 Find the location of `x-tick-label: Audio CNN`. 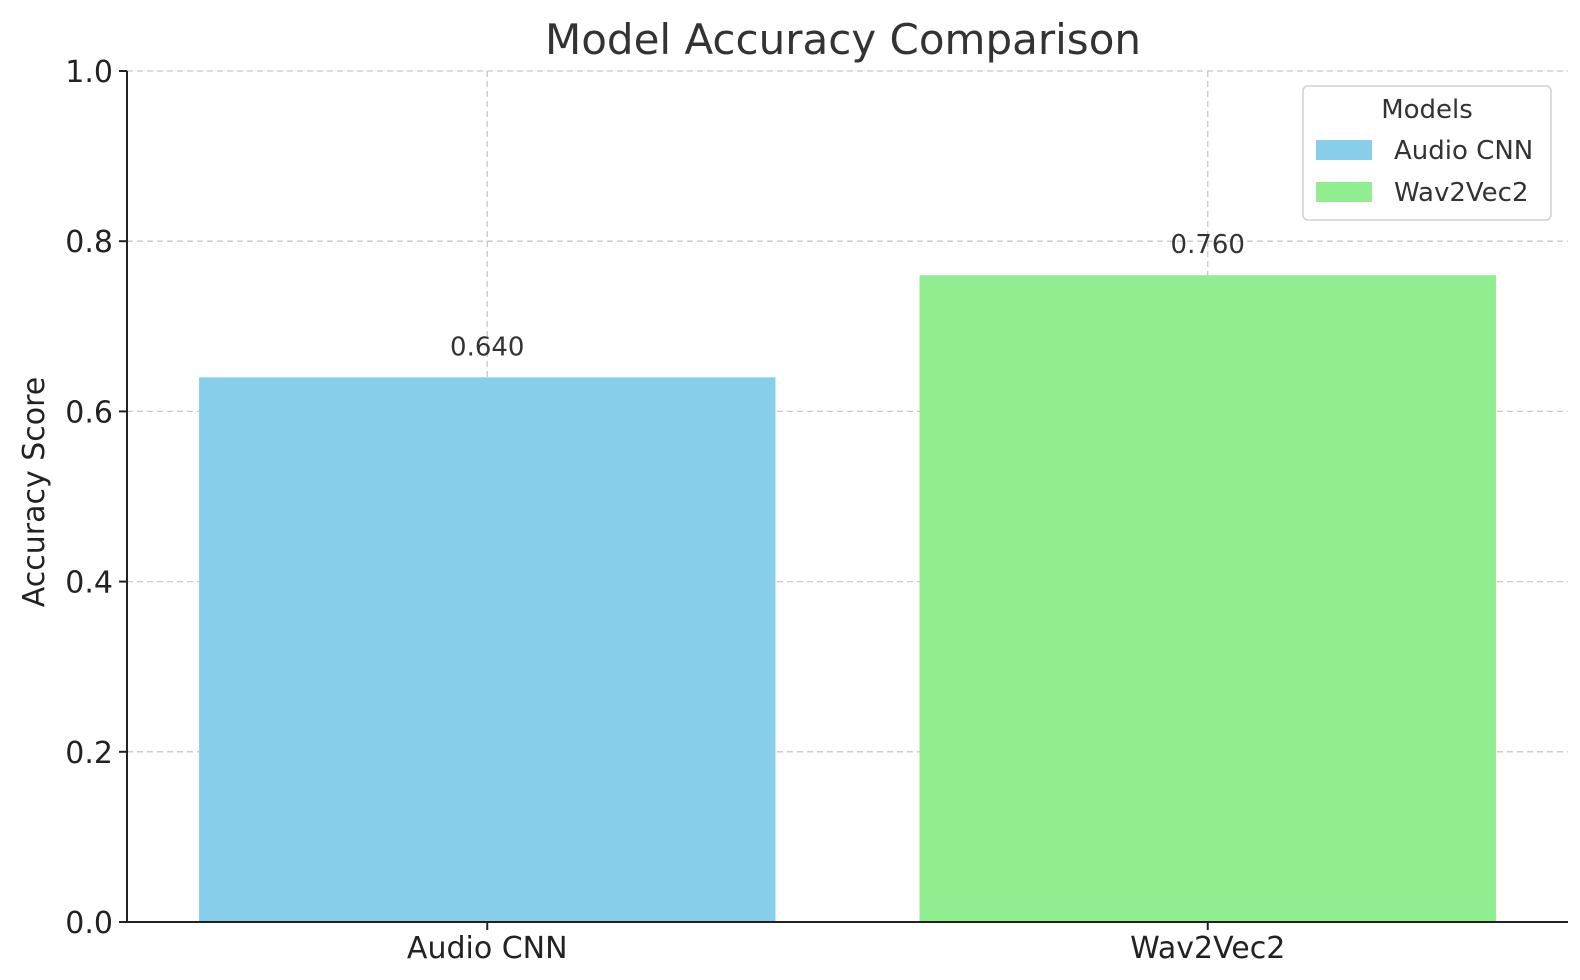

x-tick-label: Audio CNN is located at coordinates (487, 948).